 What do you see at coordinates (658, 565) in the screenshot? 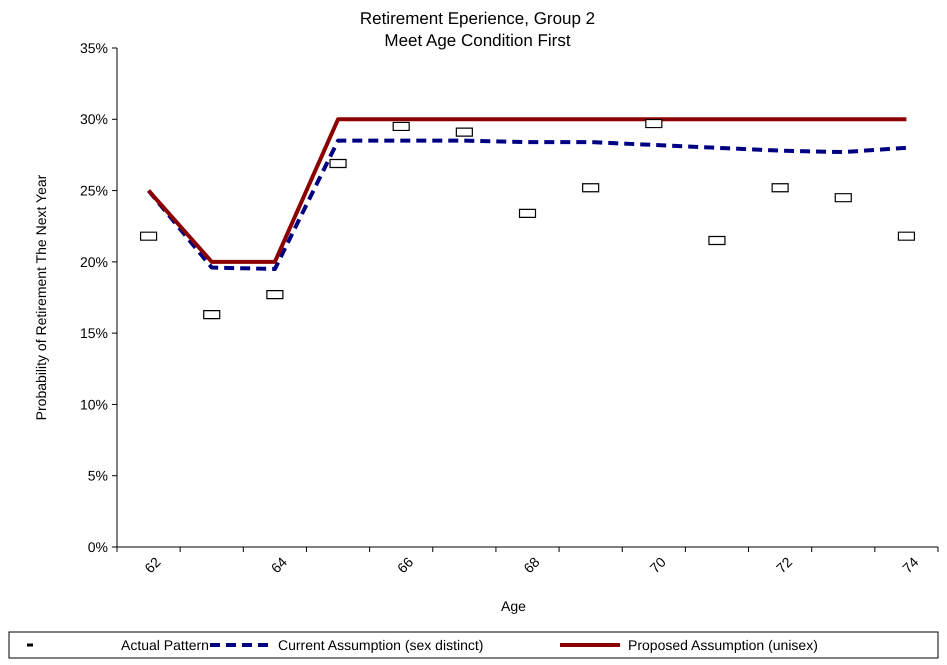
I see `x-tick-label: 70` at bounding box center [658, 565].